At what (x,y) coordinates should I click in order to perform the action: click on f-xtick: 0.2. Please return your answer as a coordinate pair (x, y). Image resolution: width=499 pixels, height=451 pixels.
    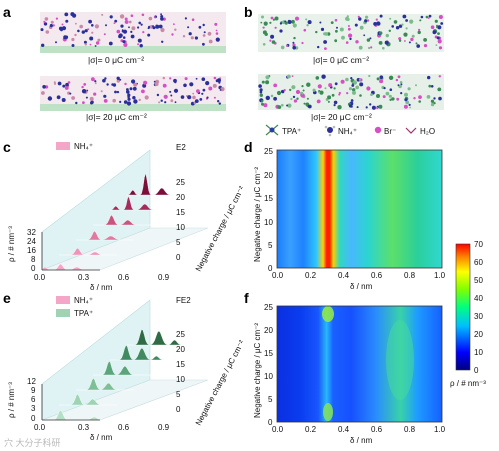
    Looking at the image, I should click on (311, 429).